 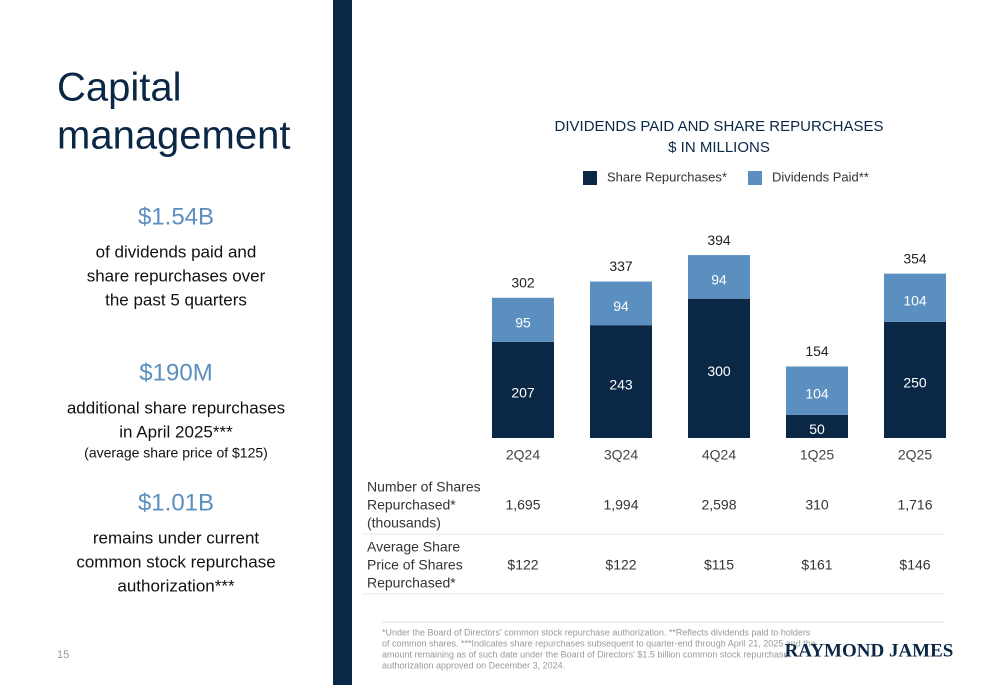 I want to click on x-tick-label: 1Q25, so click(x=817, y=455).